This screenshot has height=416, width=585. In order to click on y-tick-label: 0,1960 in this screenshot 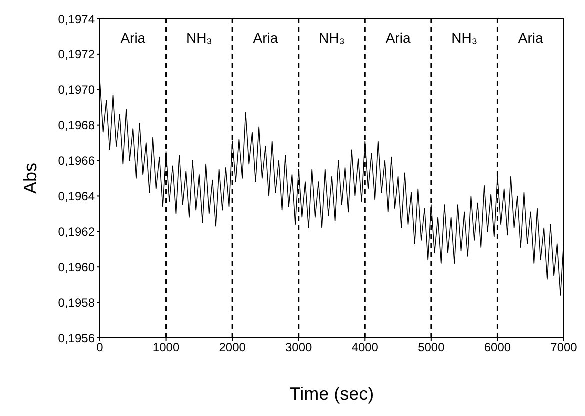, I will do `click(77, 267)`.